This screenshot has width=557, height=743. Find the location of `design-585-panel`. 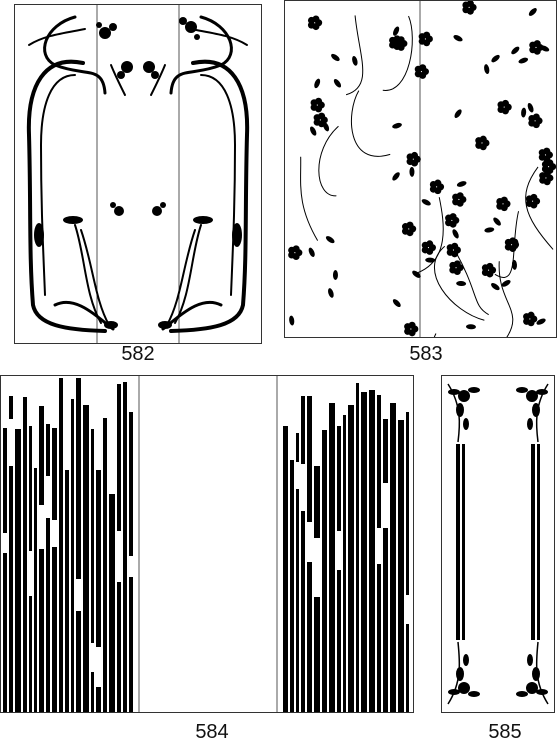

design-585-panel is located at coordinates (498, 544).